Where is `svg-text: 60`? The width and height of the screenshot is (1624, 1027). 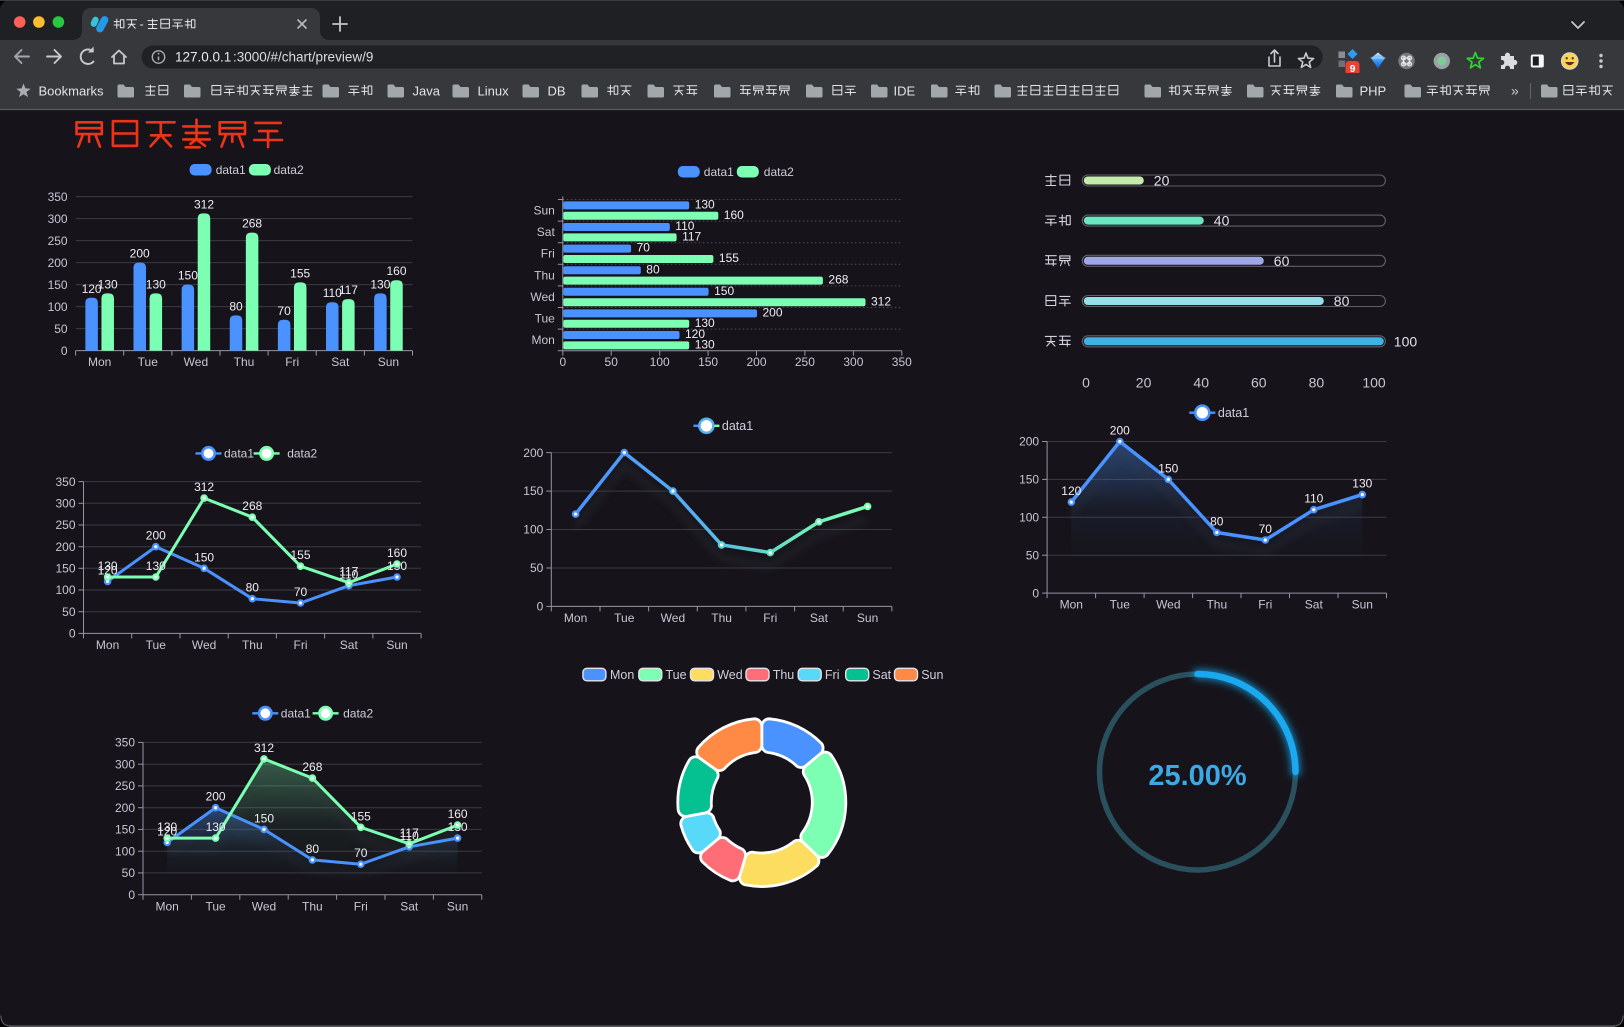 svg-text: 60 is located at coordinates (1259, 383).